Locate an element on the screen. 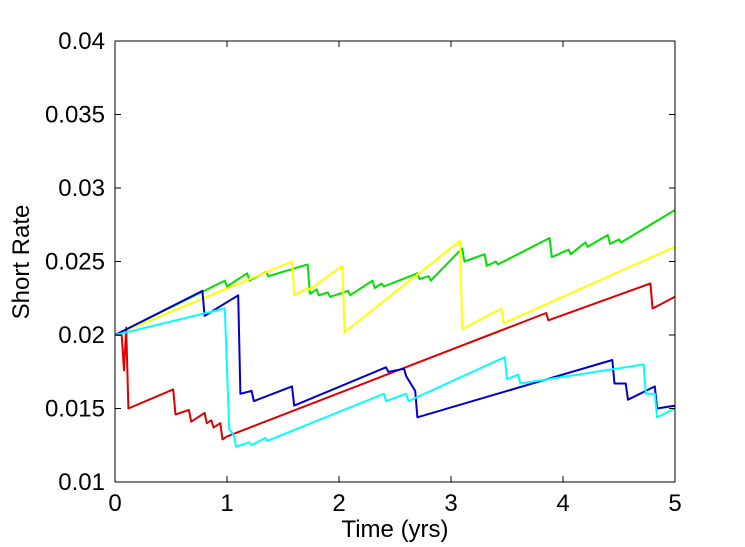 The width and height of the screenshot is (745, 547). y-tick-label: 0.035 is located at coordinates (75, 115).